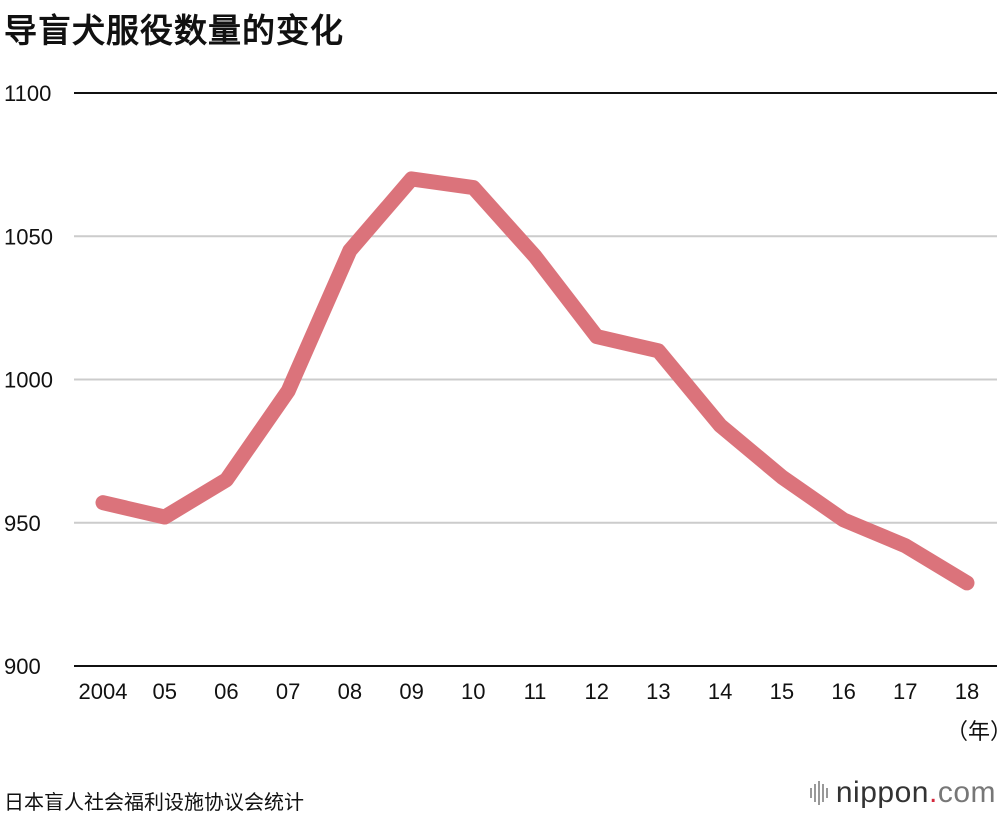  Describe the element at coordinates (473, 691) in the screenshot. I see `x-tick-label: 10` at that location.